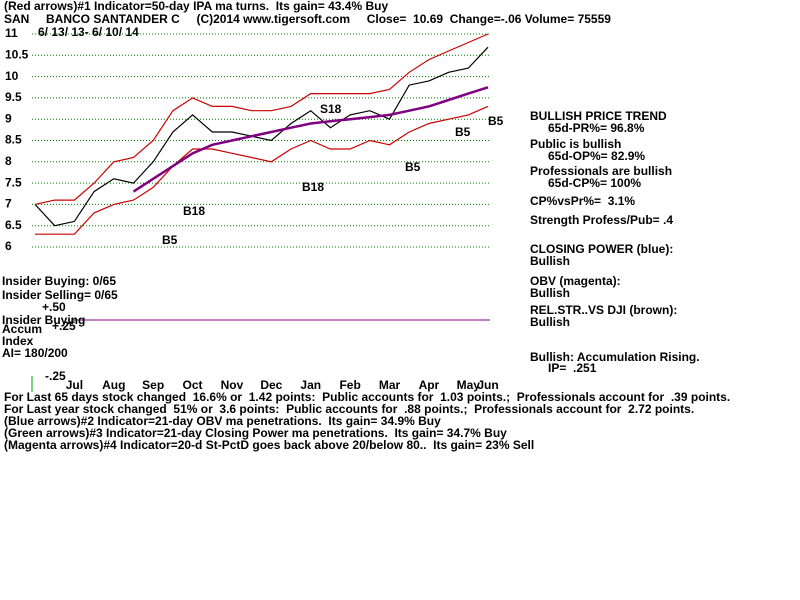 This screenshot has width=800, height=600. I want to click on panel-label: Accum, so click(22, 329).